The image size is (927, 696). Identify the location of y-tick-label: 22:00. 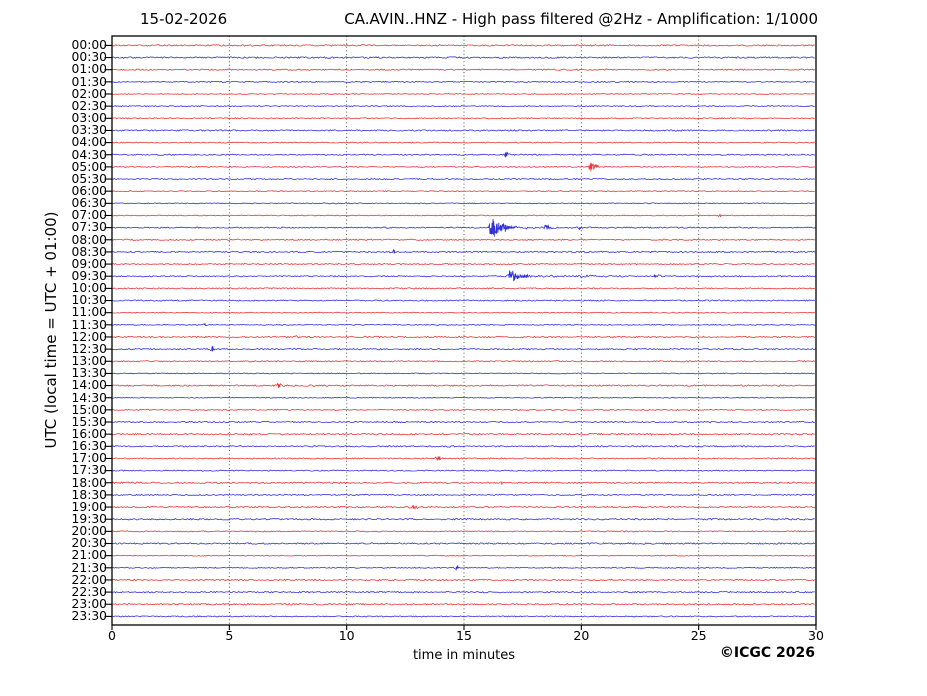
(89, 579).